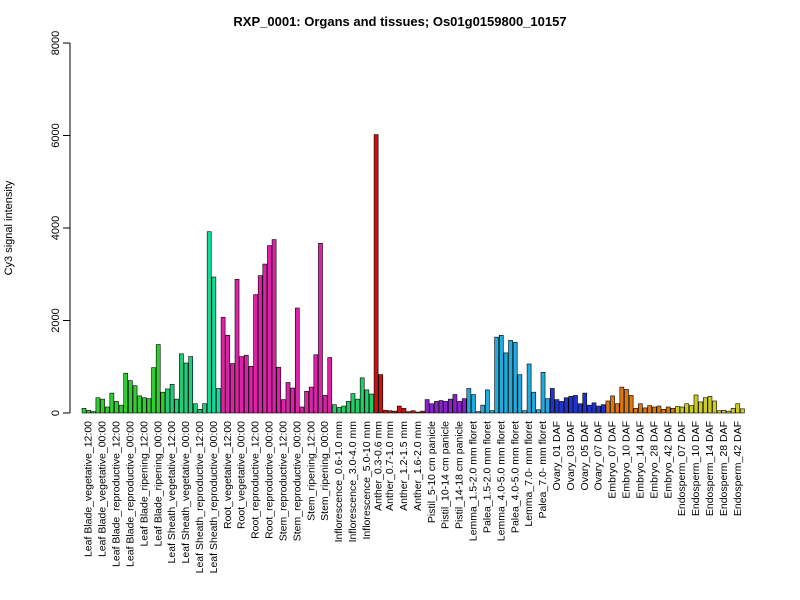 The image size is (800, 600). I want to click on x-tick-label: Leaf Sheath_vegetative_12:00, so click(172, 492).